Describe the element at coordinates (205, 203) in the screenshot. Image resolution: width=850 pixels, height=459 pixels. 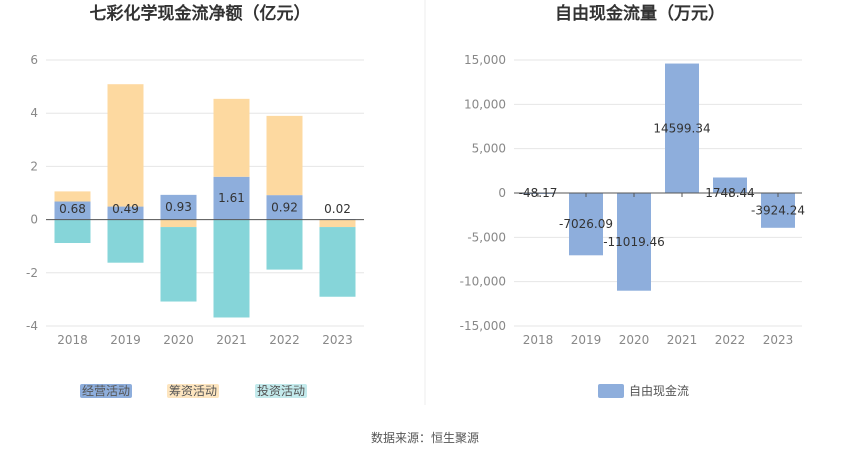
I see `cashflow-data-labels: 0.68 0.49 0.93 1.61 0.92 0.02` at that location.